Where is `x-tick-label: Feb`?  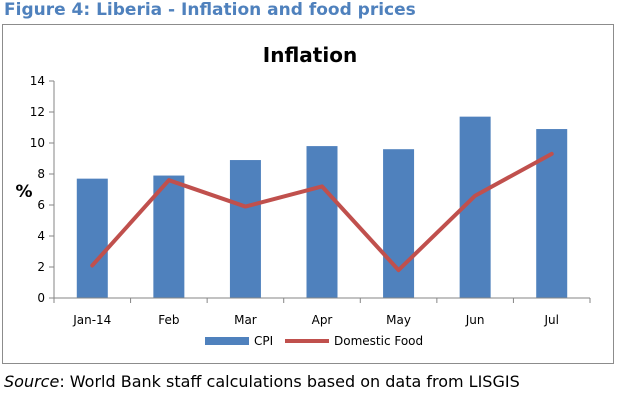
x-tick-label: Feb is located at coordinates (168, 320).